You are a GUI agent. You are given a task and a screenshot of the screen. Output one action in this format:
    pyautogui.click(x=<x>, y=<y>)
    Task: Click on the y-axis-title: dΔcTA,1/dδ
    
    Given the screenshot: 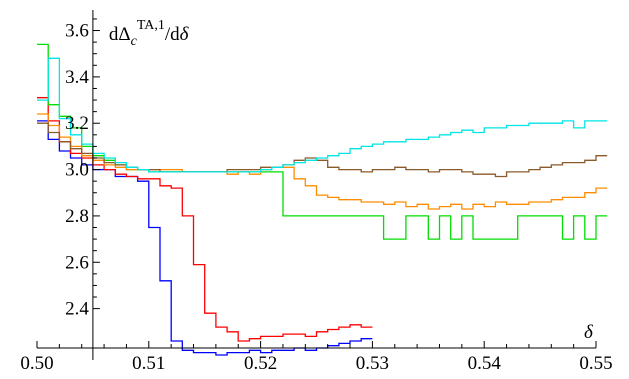 What is the action you would take?
    pyautogui.click(x=149, y=33)
    